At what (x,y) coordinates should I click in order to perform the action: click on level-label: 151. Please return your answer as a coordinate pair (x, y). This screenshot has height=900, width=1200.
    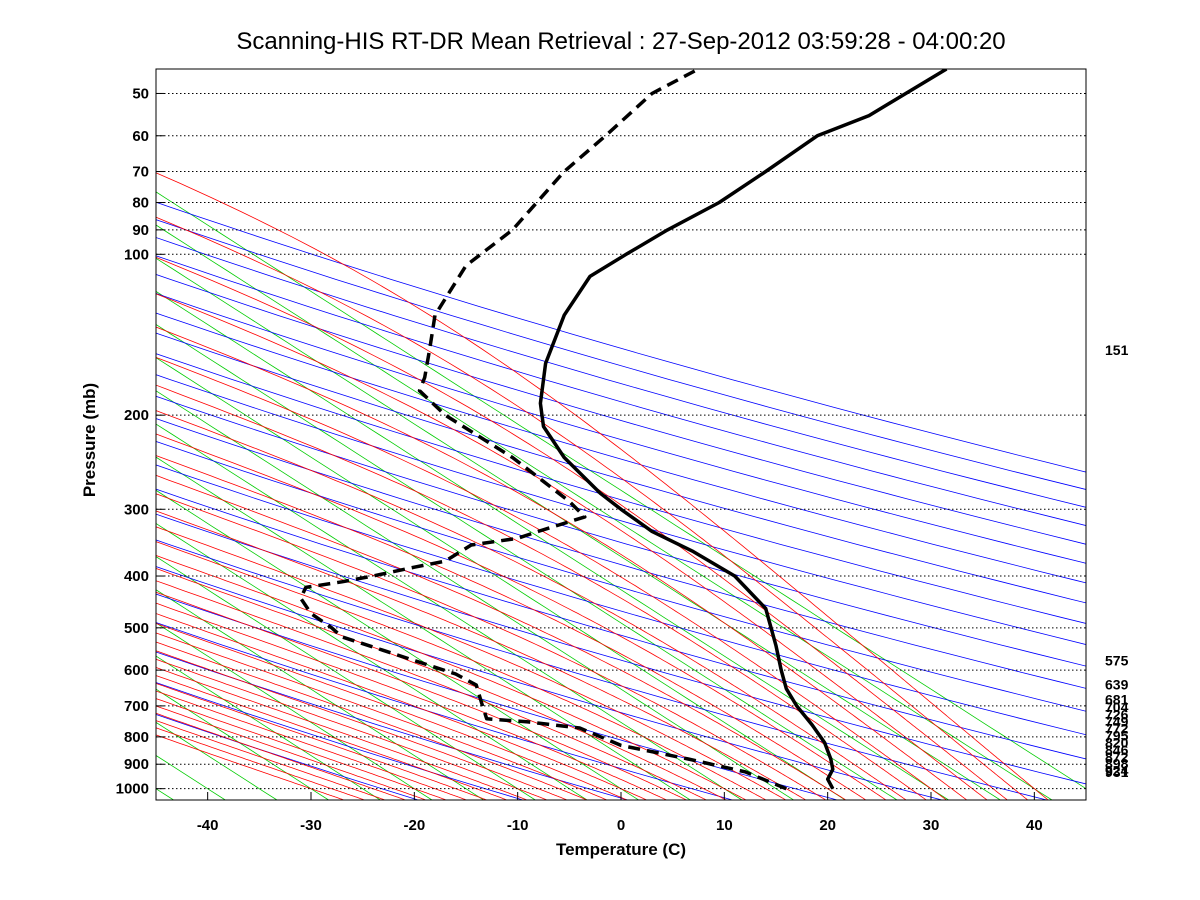
    Looking at the image, I should click on (1117, 350).